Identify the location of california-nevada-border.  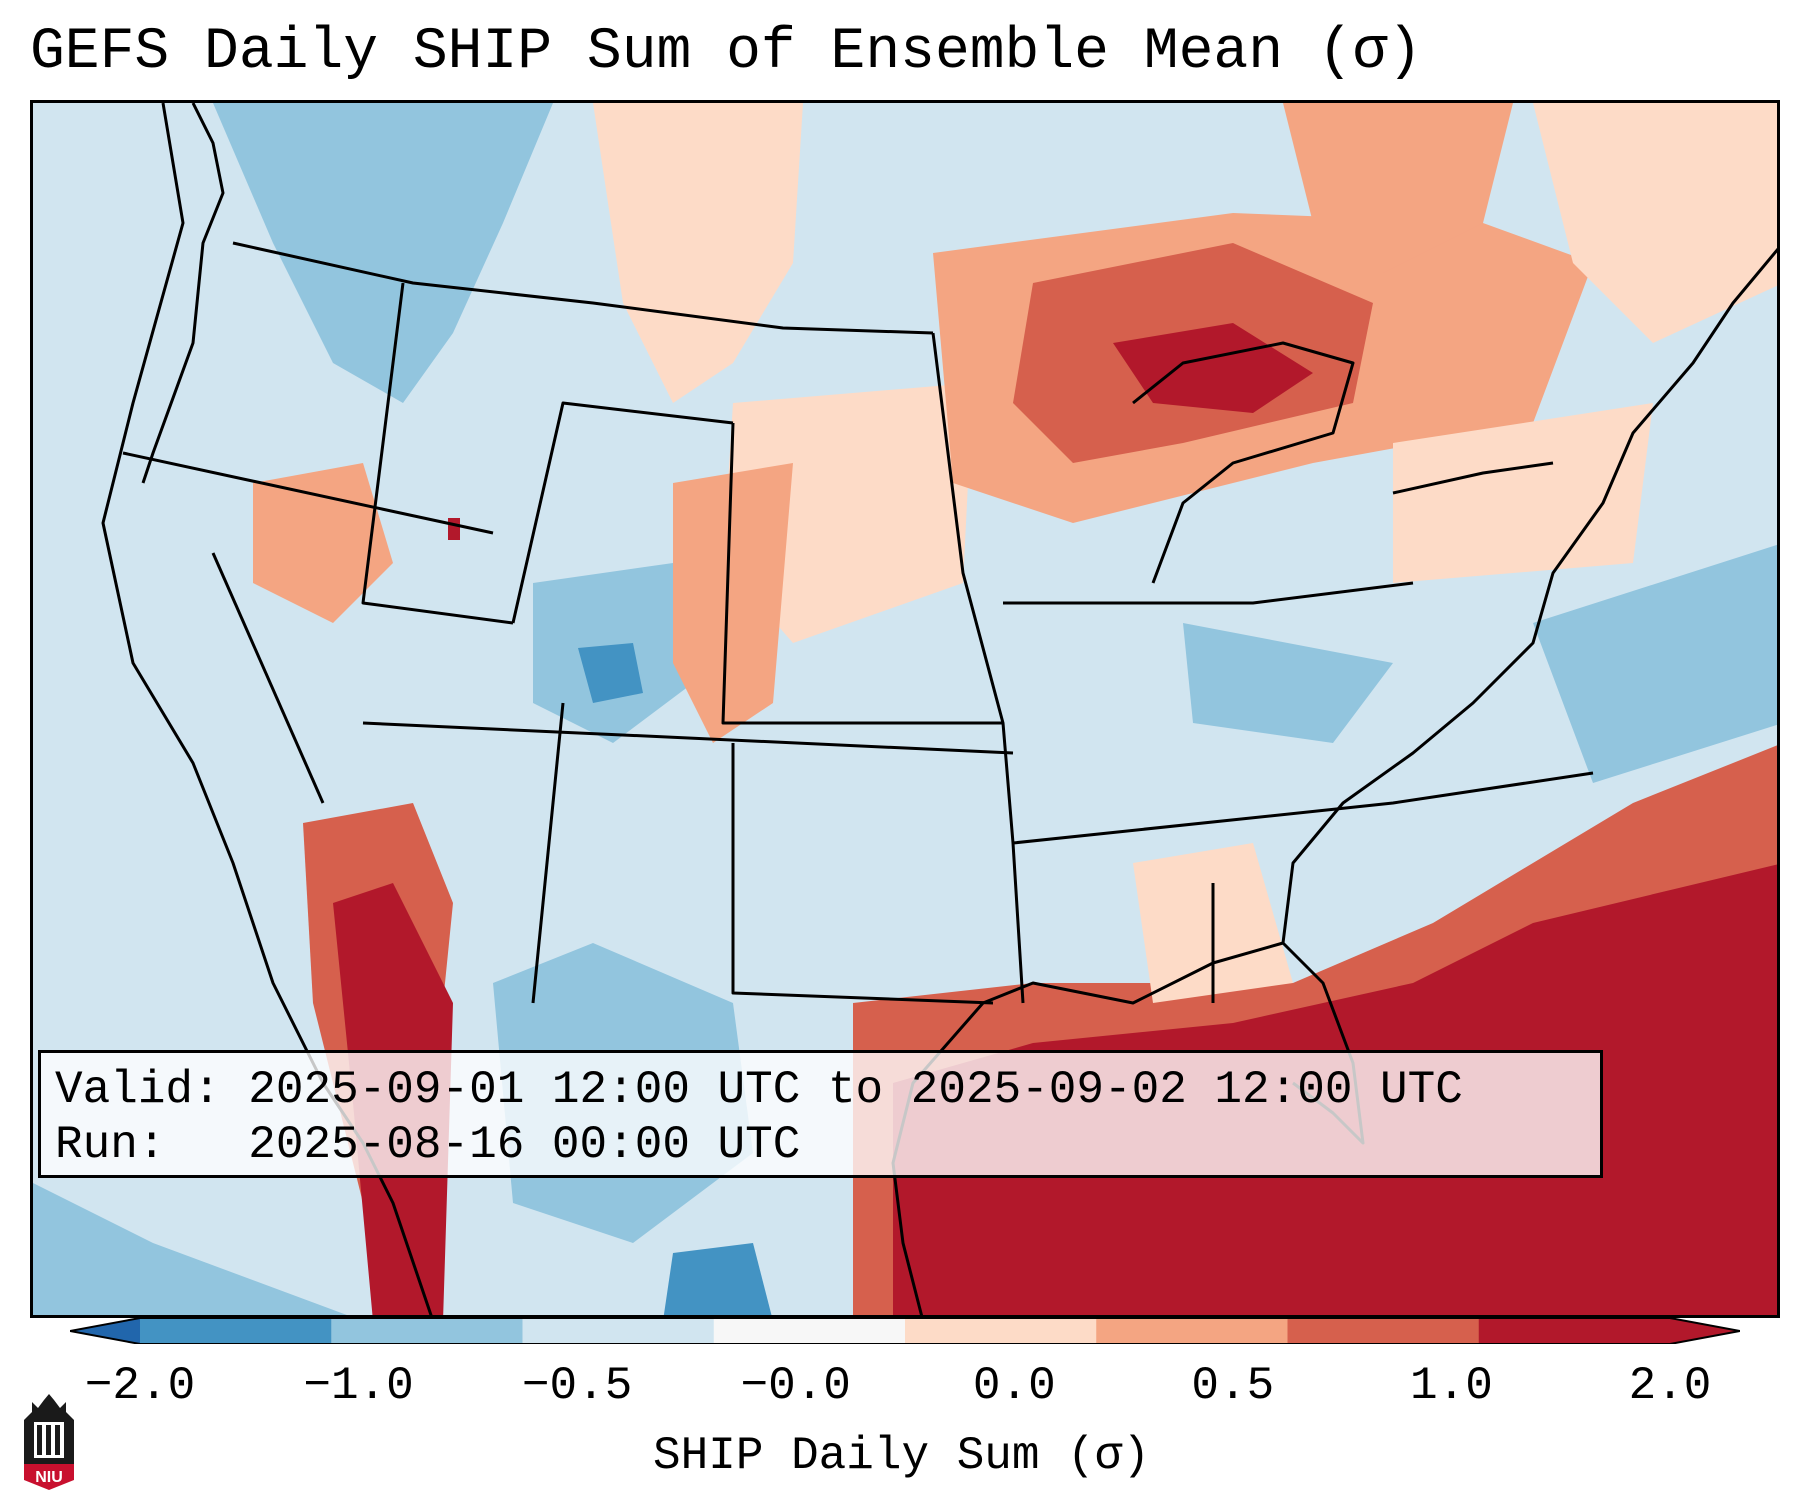
(268, 678).